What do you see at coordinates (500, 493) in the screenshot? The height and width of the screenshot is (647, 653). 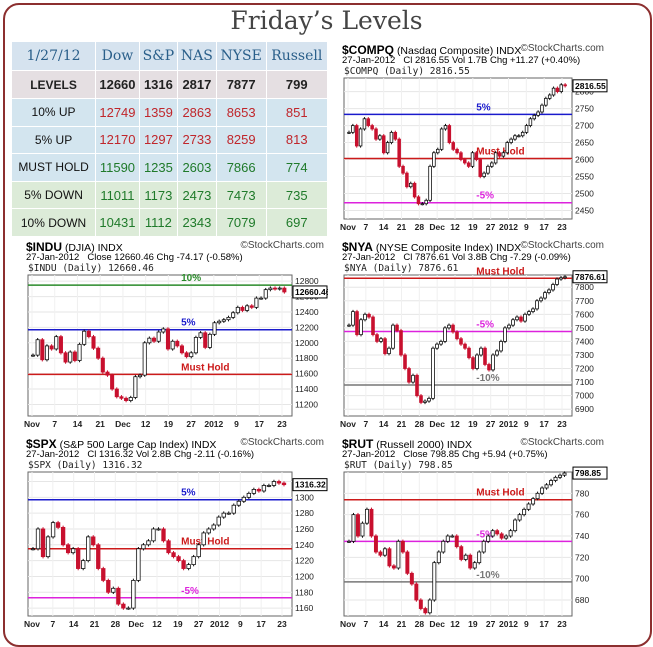 I see `level-label: Must Hold` at bounding box center [500, 493].